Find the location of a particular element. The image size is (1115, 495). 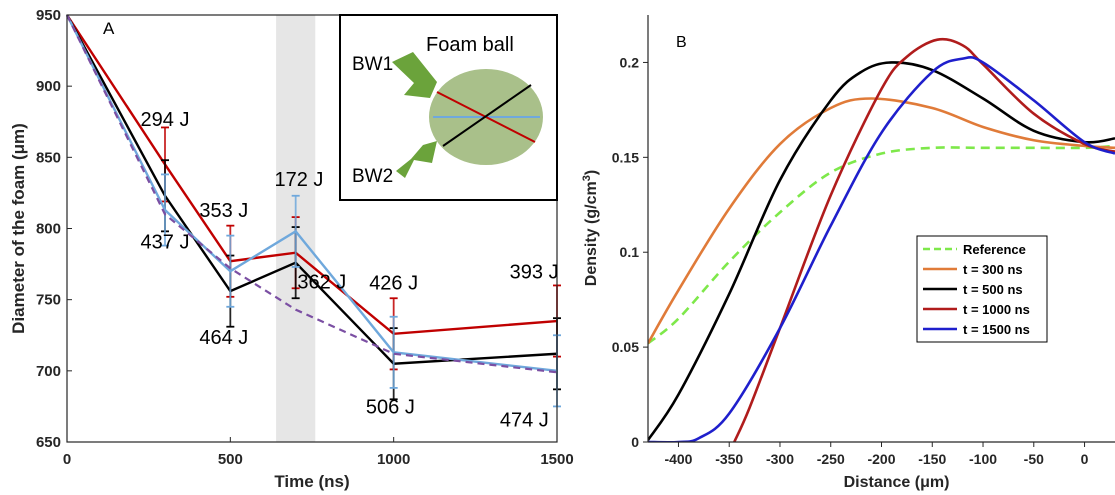

energy-annotation: 464 J is located at coordinates (223, 338).